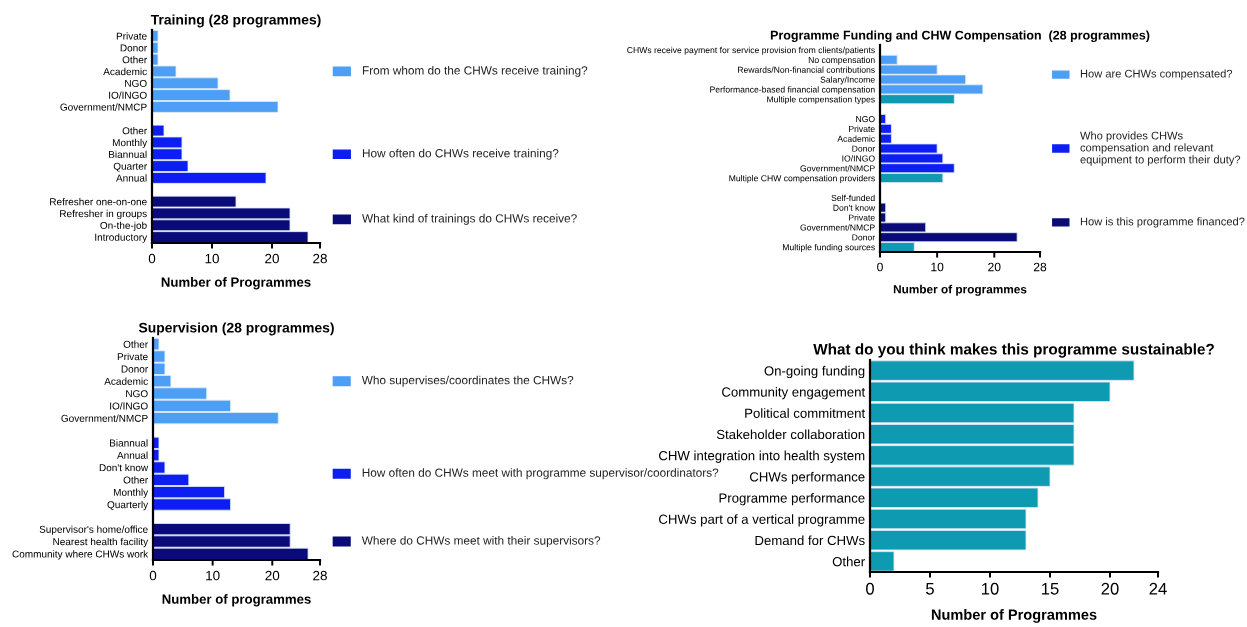 Image resolution: width=1247 pixels, height=627 pixels. I want to click on y-tick-label: Self-funded, so click(853, 197).